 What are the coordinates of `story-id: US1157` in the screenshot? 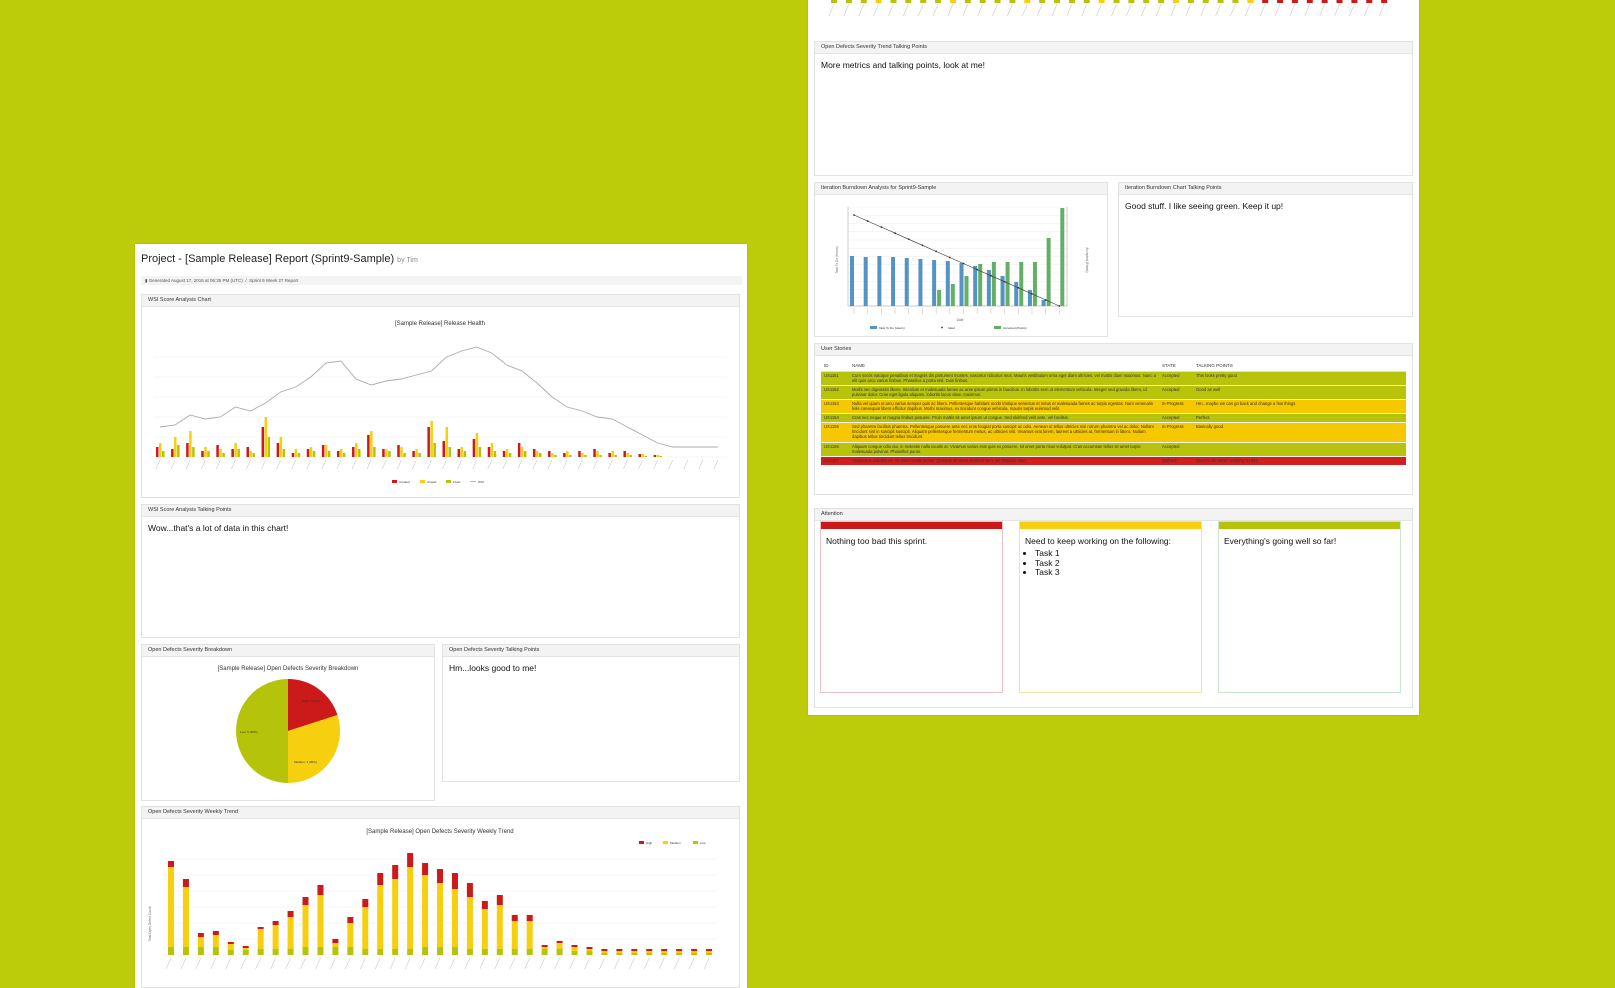 It's located at (835, 460).